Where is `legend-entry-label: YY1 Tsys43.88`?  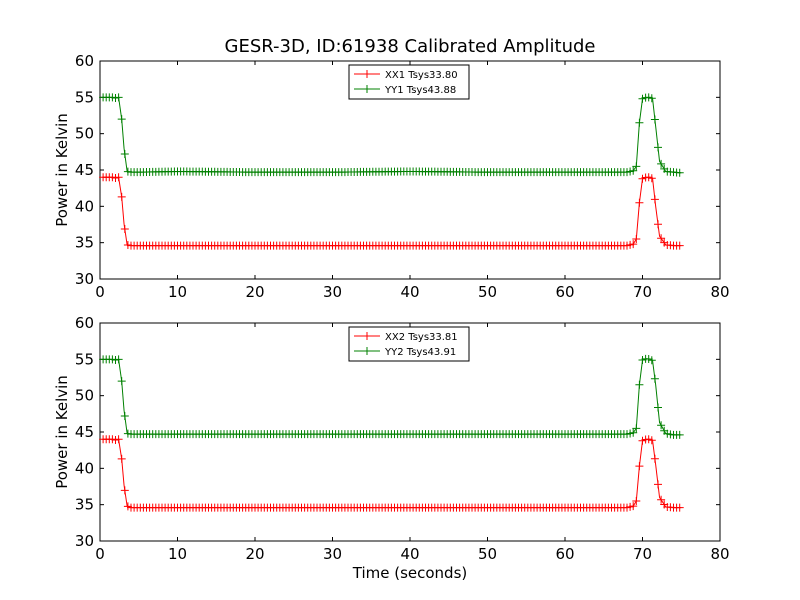
legend-entry-label: YY1 Tsys43.88 is located at coordinates (420, 90).